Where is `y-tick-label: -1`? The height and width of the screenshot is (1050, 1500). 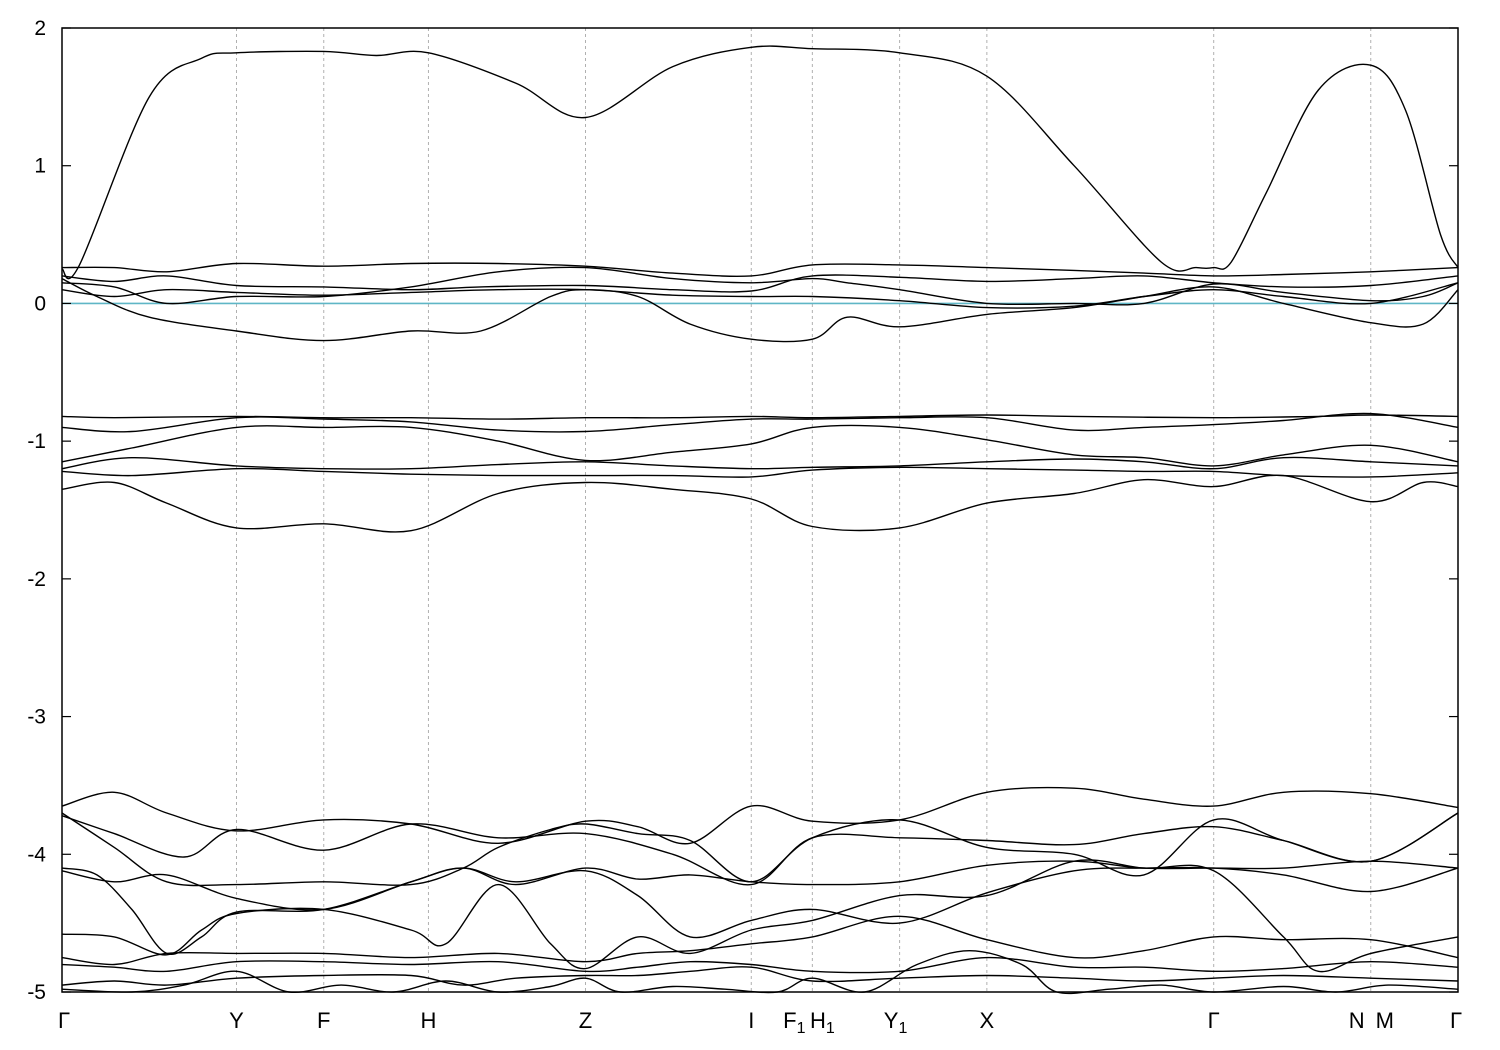
y-tick-label: -1 is located at coordinates (36, 441).